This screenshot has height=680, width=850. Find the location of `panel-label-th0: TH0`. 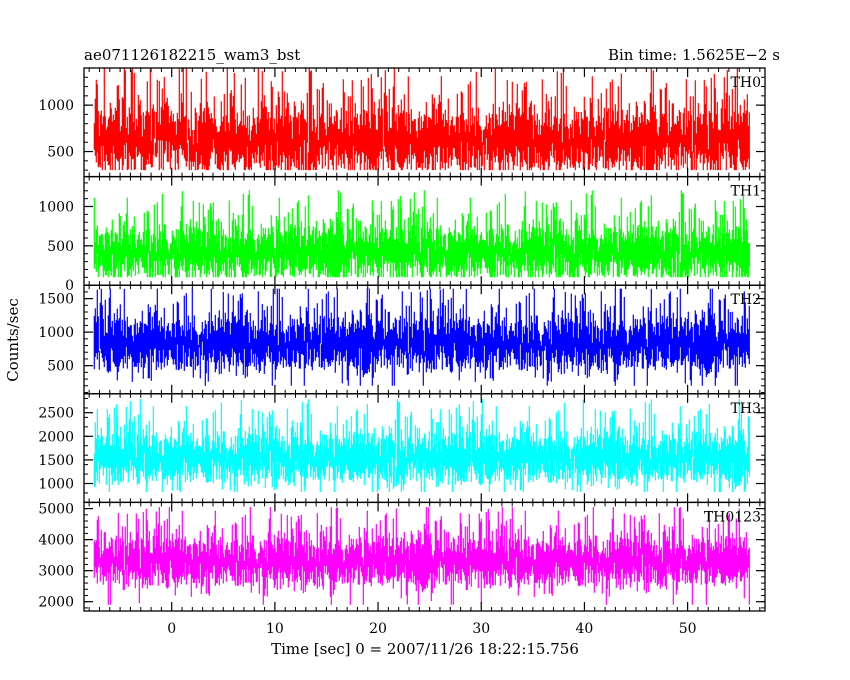

panel-label-th0: TH0 is located at coordinates (746, 83).